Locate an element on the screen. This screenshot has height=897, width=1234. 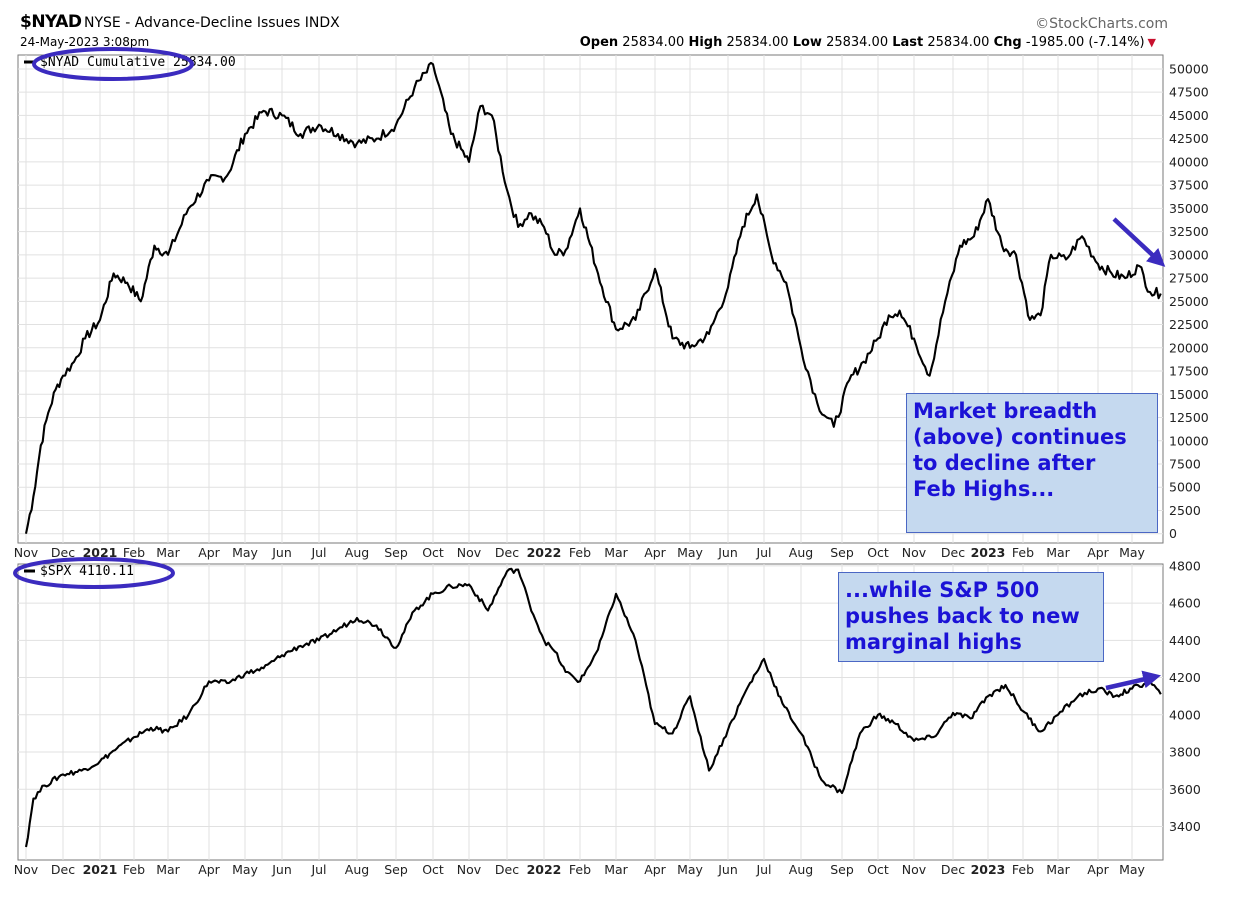
low-value: 25834.00 is located at coordinates (857, 42).